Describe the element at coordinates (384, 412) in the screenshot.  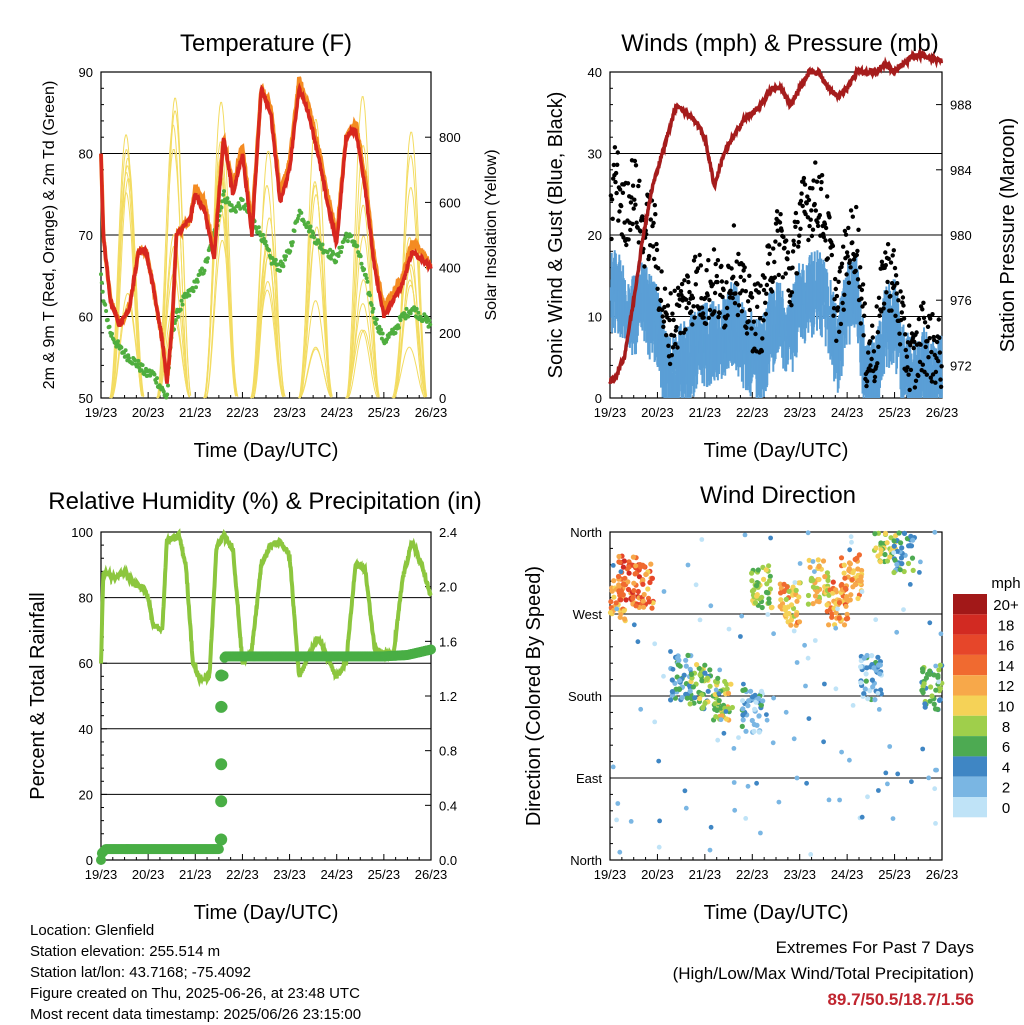
I see `temperature-xtick-label: 25/23` at that location.